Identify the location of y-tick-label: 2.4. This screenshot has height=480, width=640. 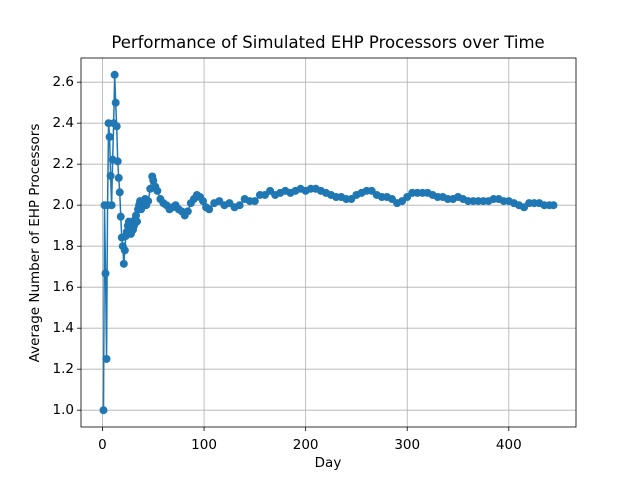
(63, 123).